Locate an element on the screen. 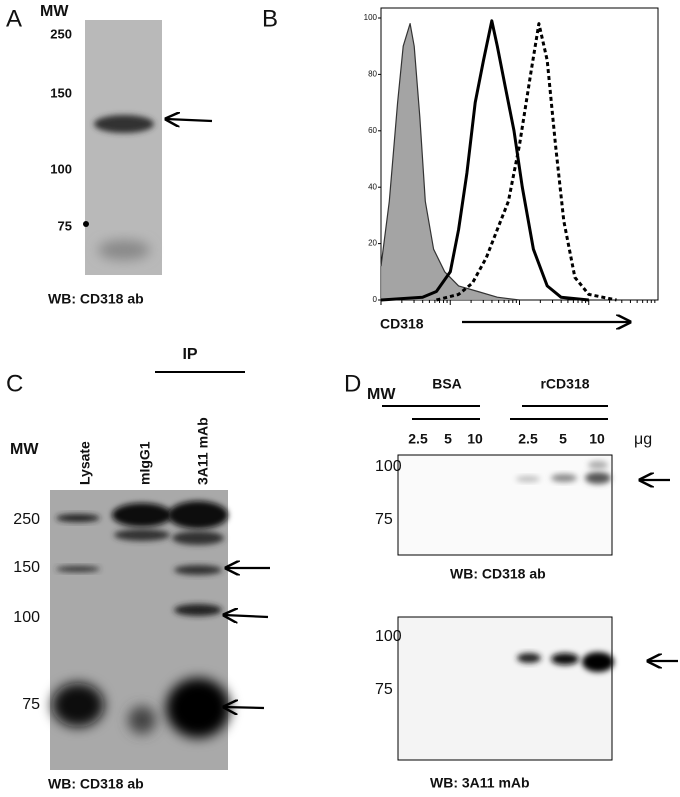 The width and height of the screenshot is (680, 797). spot is located at coordinates (86, 224).